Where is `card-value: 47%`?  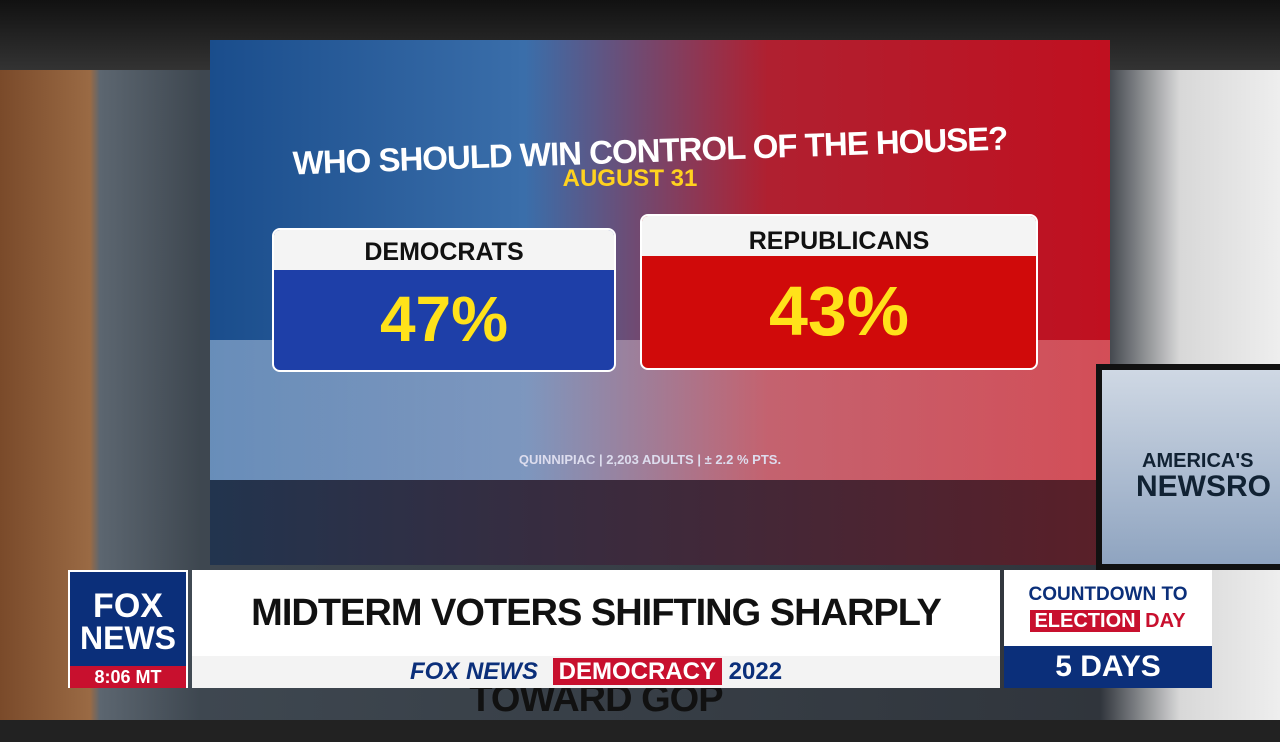 card-value: 47% is located at coordinates (444, 319).